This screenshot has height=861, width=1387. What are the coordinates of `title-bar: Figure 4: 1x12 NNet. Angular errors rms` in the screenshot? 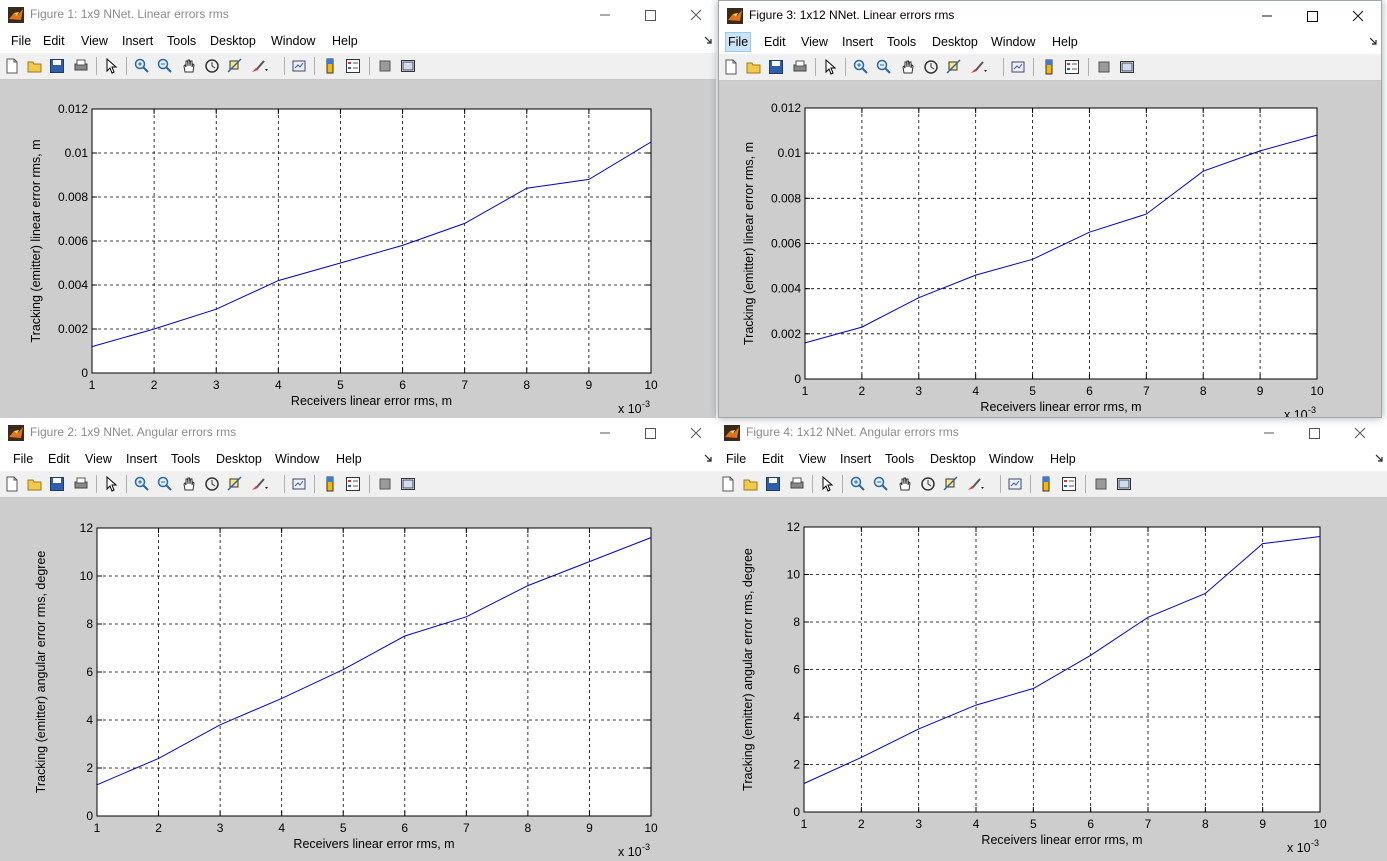 It's located at (1051, 433).